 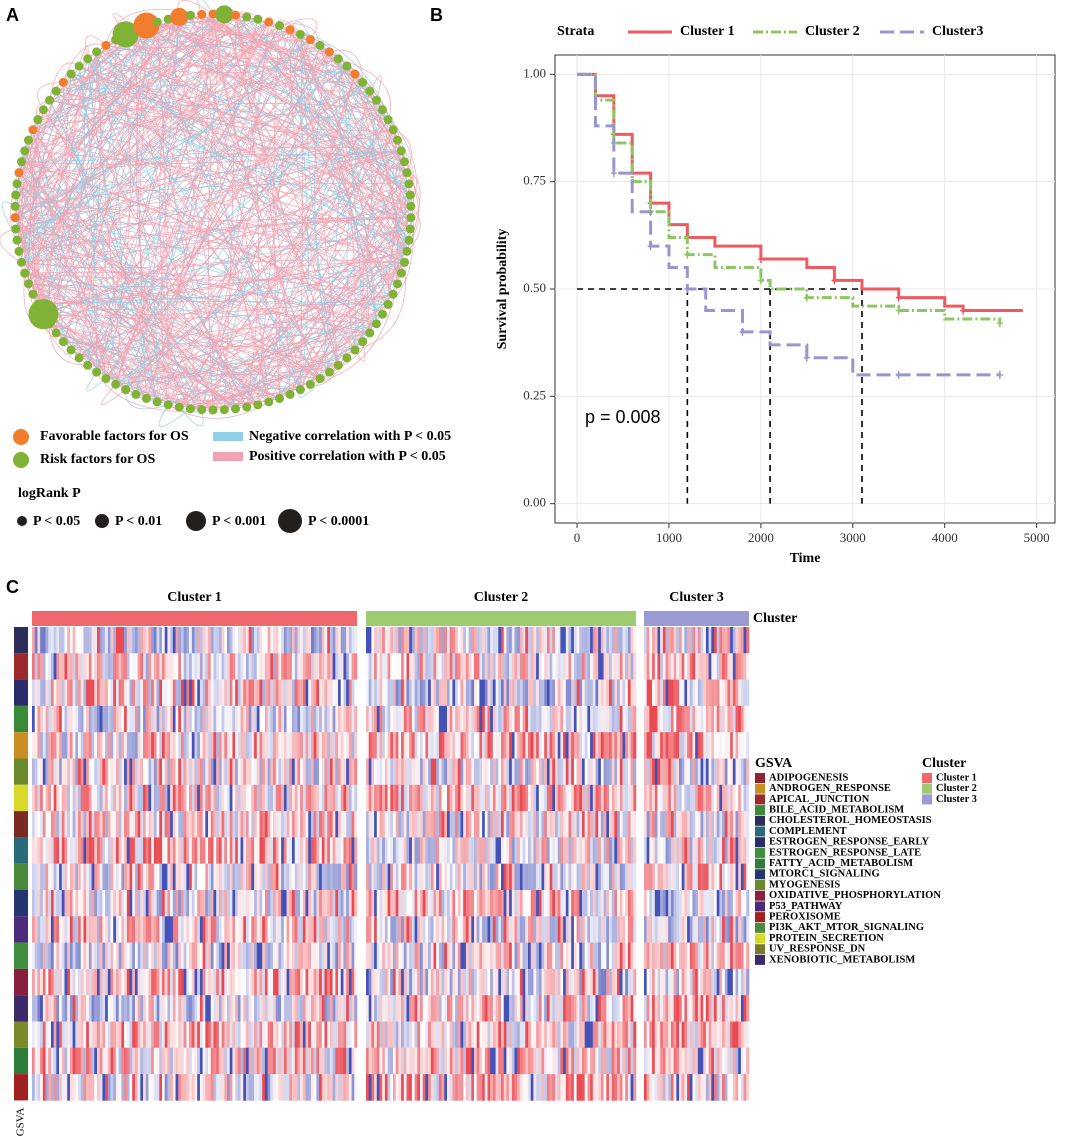 I want to click on legend-label: Cluster 1, so click(x=707, y=31).